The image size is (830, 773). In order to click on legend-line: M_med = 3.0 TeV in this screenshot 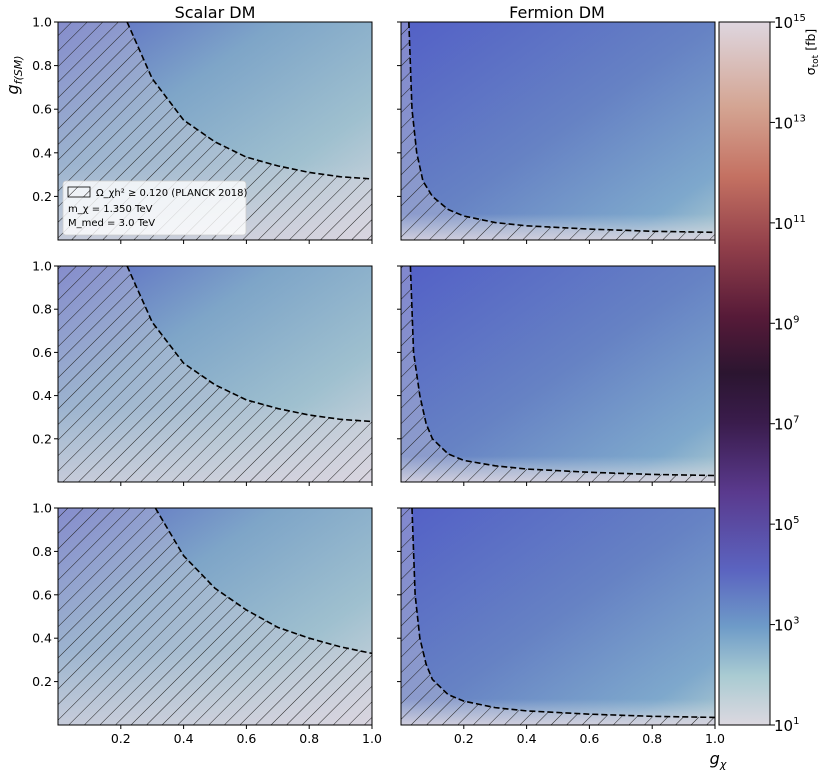, I will do `click(111, 223)`.